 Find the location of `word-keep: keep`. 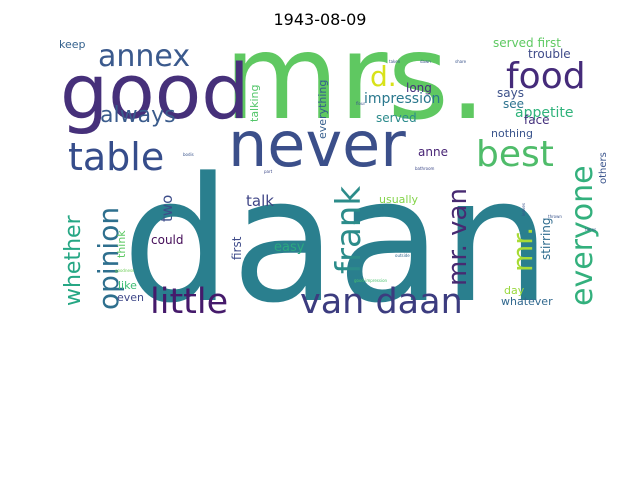

word-keep: keep is located at coordinates (72, 44).